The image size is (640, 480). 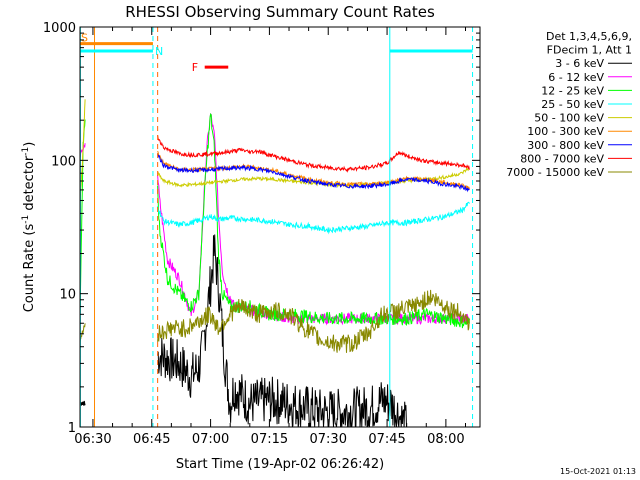 What do you see at coordinates (159, 51) in the screenshot?
I see `flag-label: N` at bounding box center [159, 51].